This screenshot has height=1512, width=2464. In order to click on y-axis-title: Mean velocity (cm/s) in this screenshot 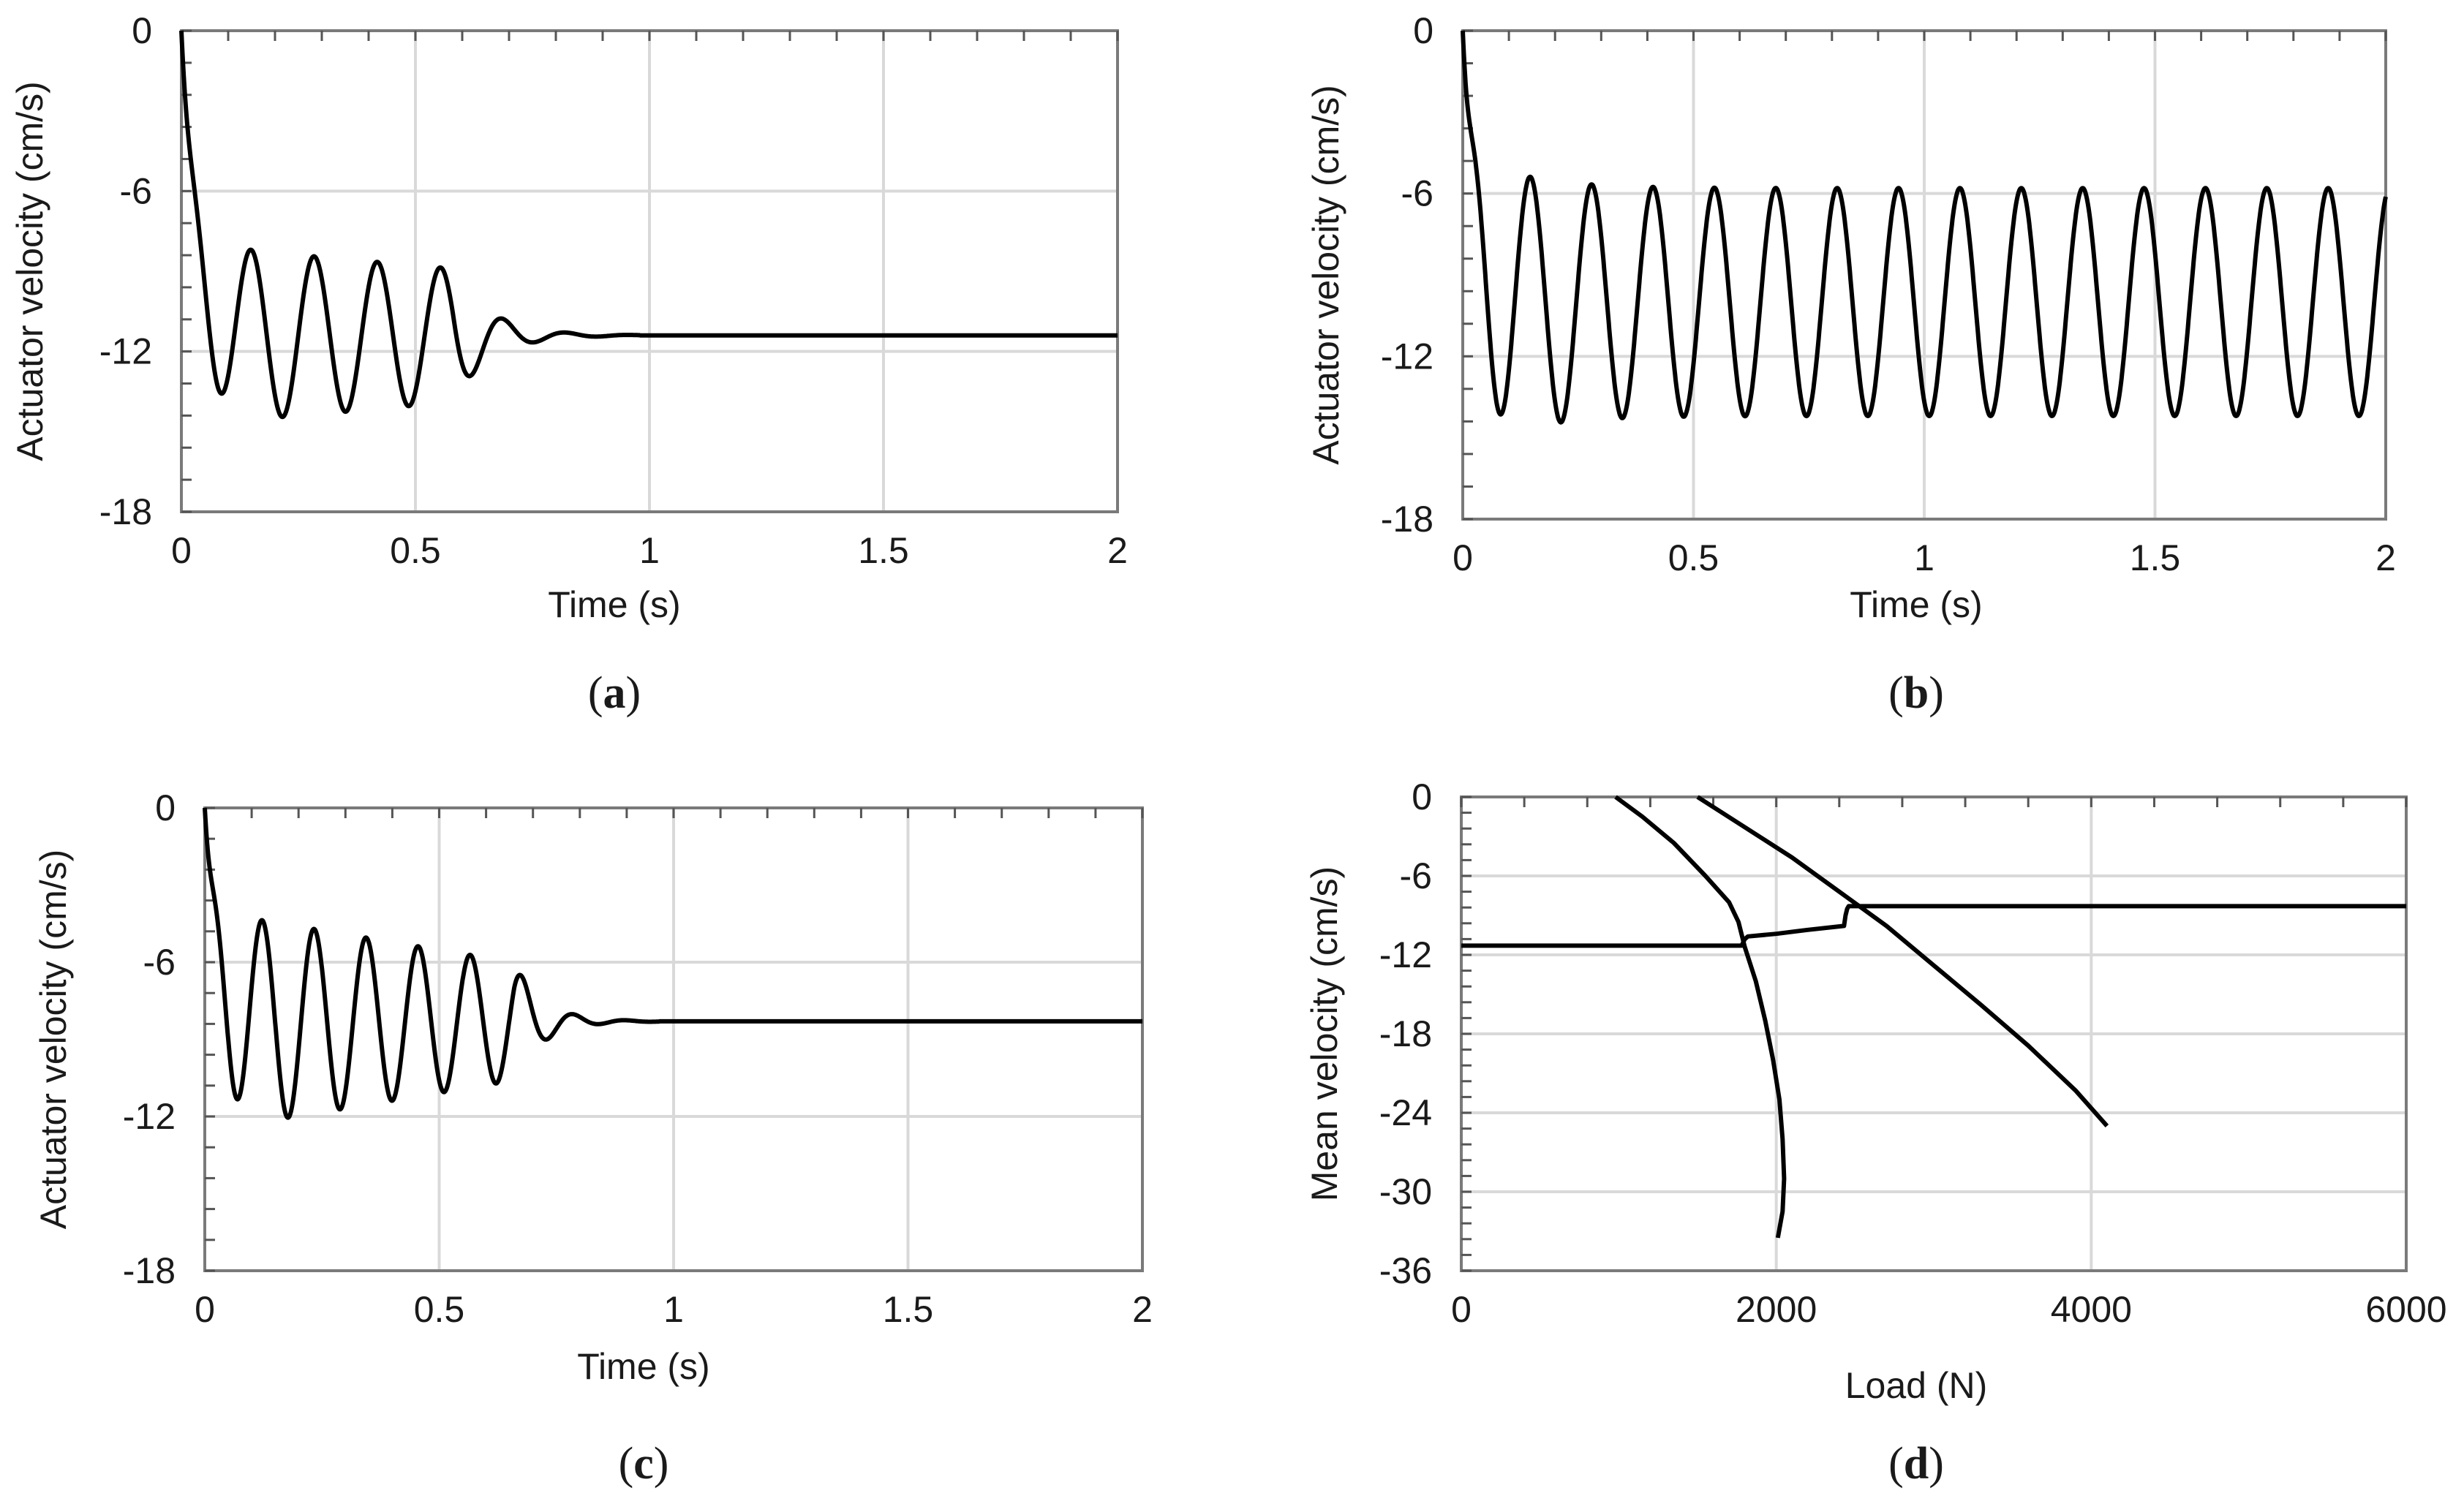, I will do `click(1325, 1033)`.